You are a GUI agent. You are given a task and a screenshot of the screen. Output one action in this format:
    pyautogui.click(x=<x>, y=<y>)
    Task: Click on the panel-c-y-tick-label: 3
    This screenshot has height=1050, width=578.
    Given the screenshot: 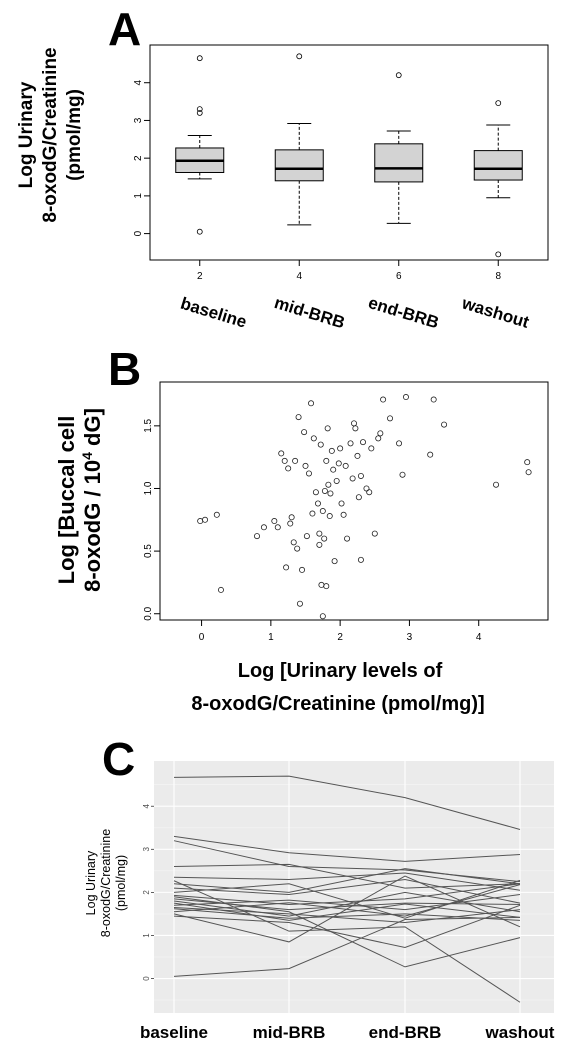 What is the action you would take?
    pyautogui.click(x=146, y=849)
    